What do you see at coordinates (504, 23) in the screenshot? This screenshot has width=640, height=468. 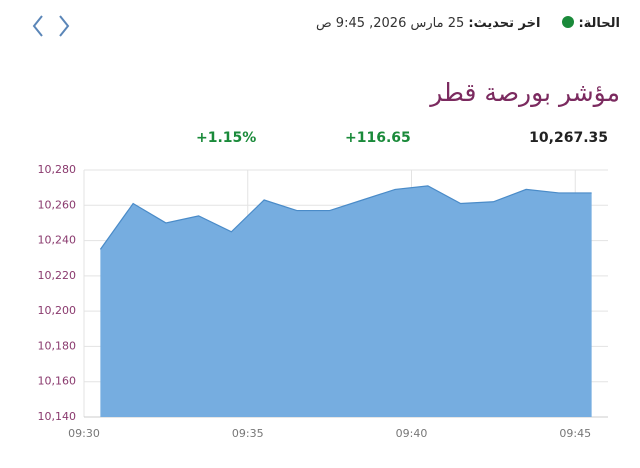 I see `update-label: اخر تحديث:` at bounding box center [504, 23].